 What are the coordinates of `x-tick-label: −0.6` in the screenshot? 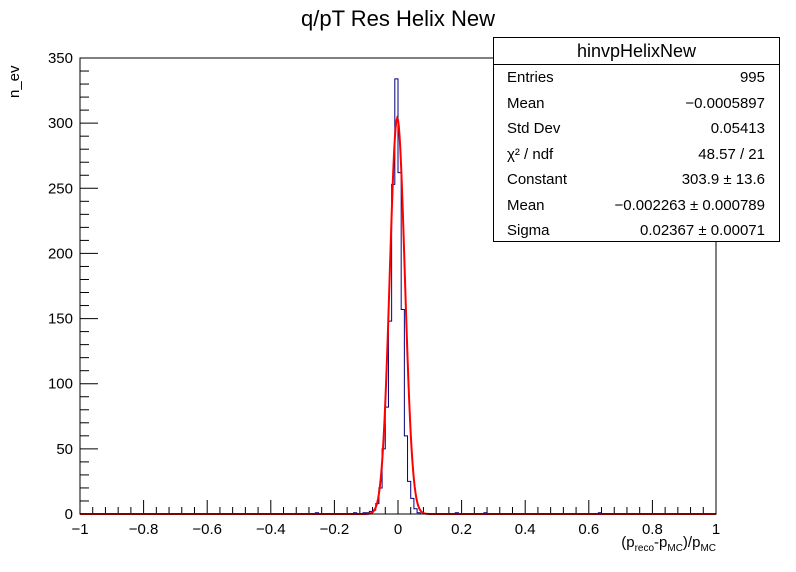 It's located at (207, 529).